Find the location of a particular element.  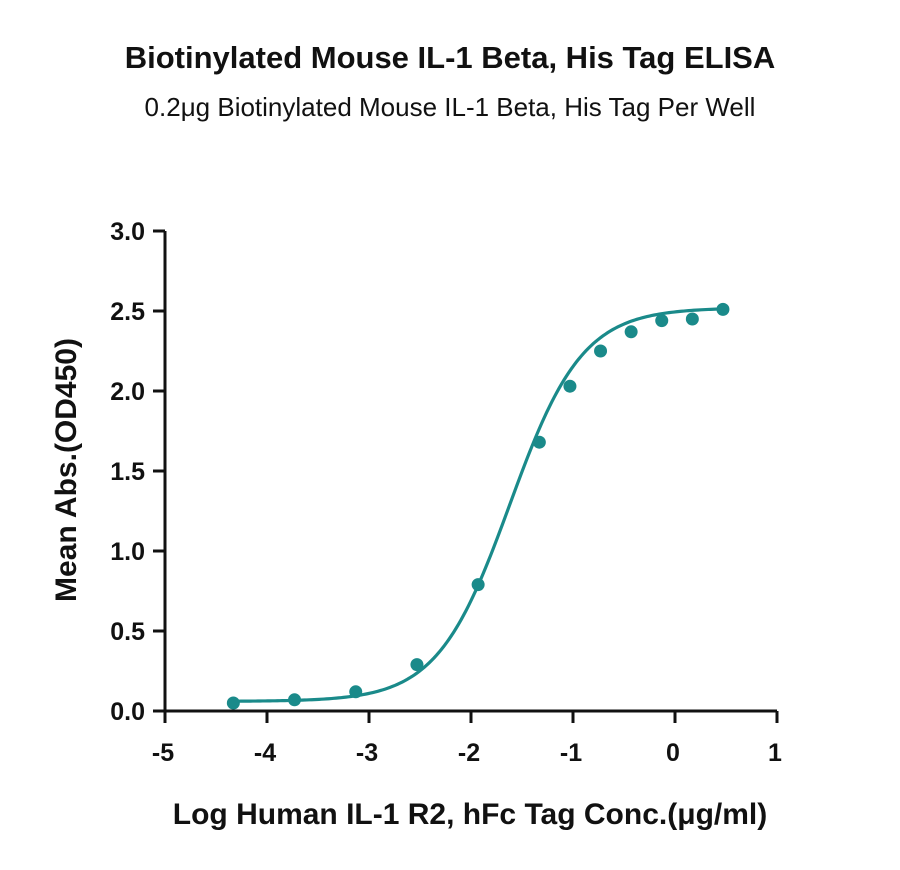

x-tick-label: -2 is located at coordinates (469, 753).